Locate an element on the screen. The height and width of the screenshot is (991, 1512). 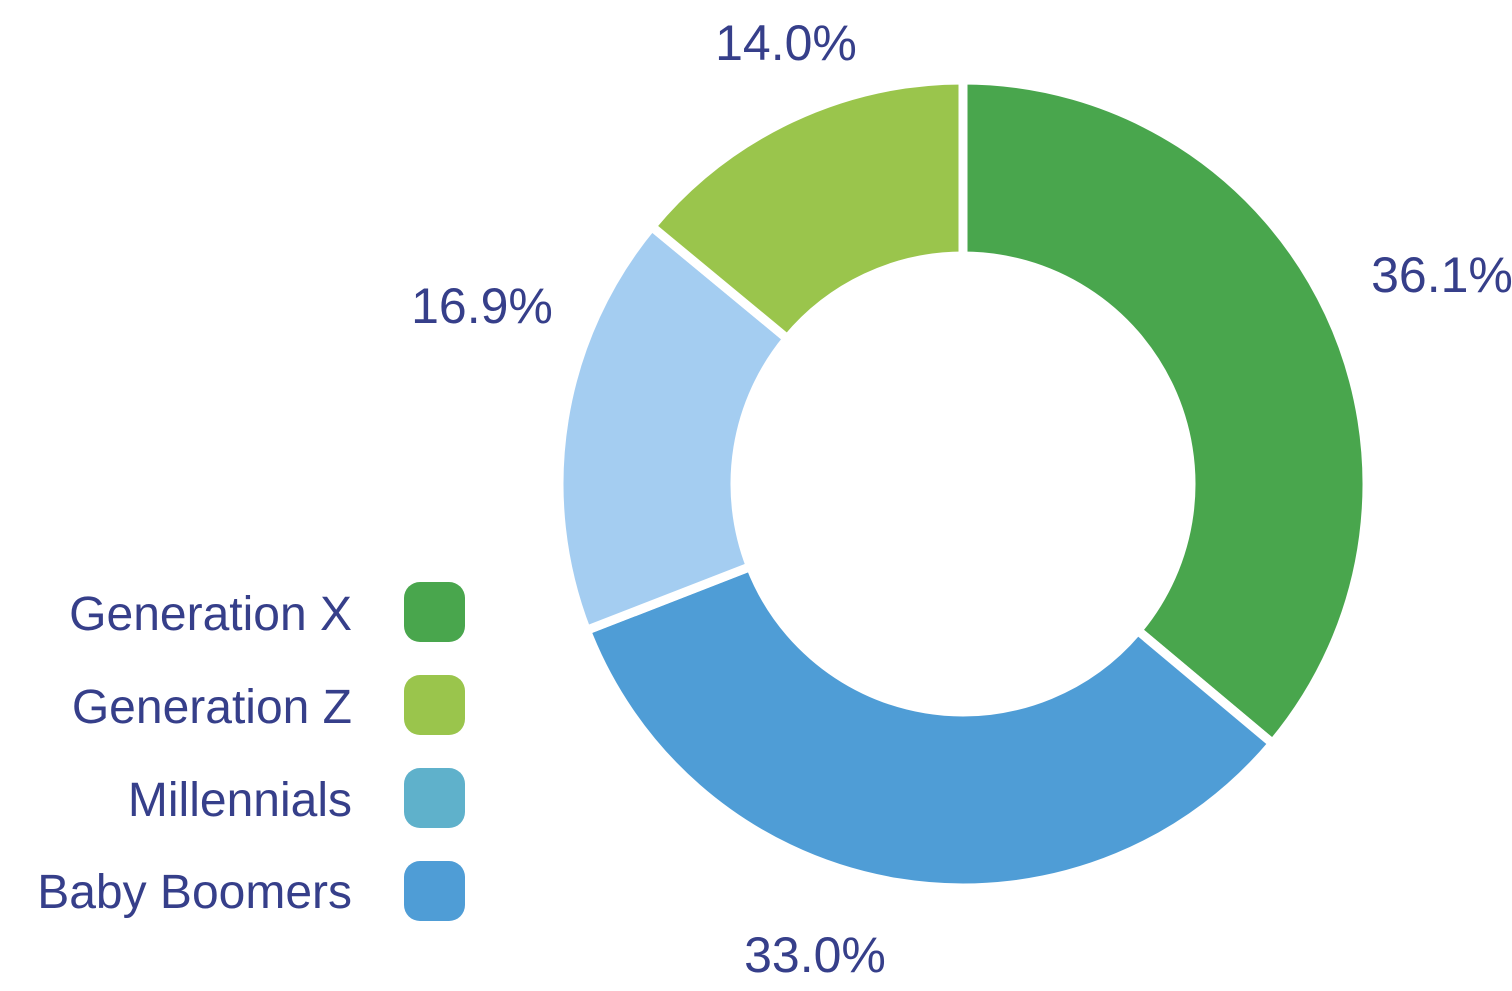
legend-item-generation-x: Generation X is located at coordinates (267, 612).